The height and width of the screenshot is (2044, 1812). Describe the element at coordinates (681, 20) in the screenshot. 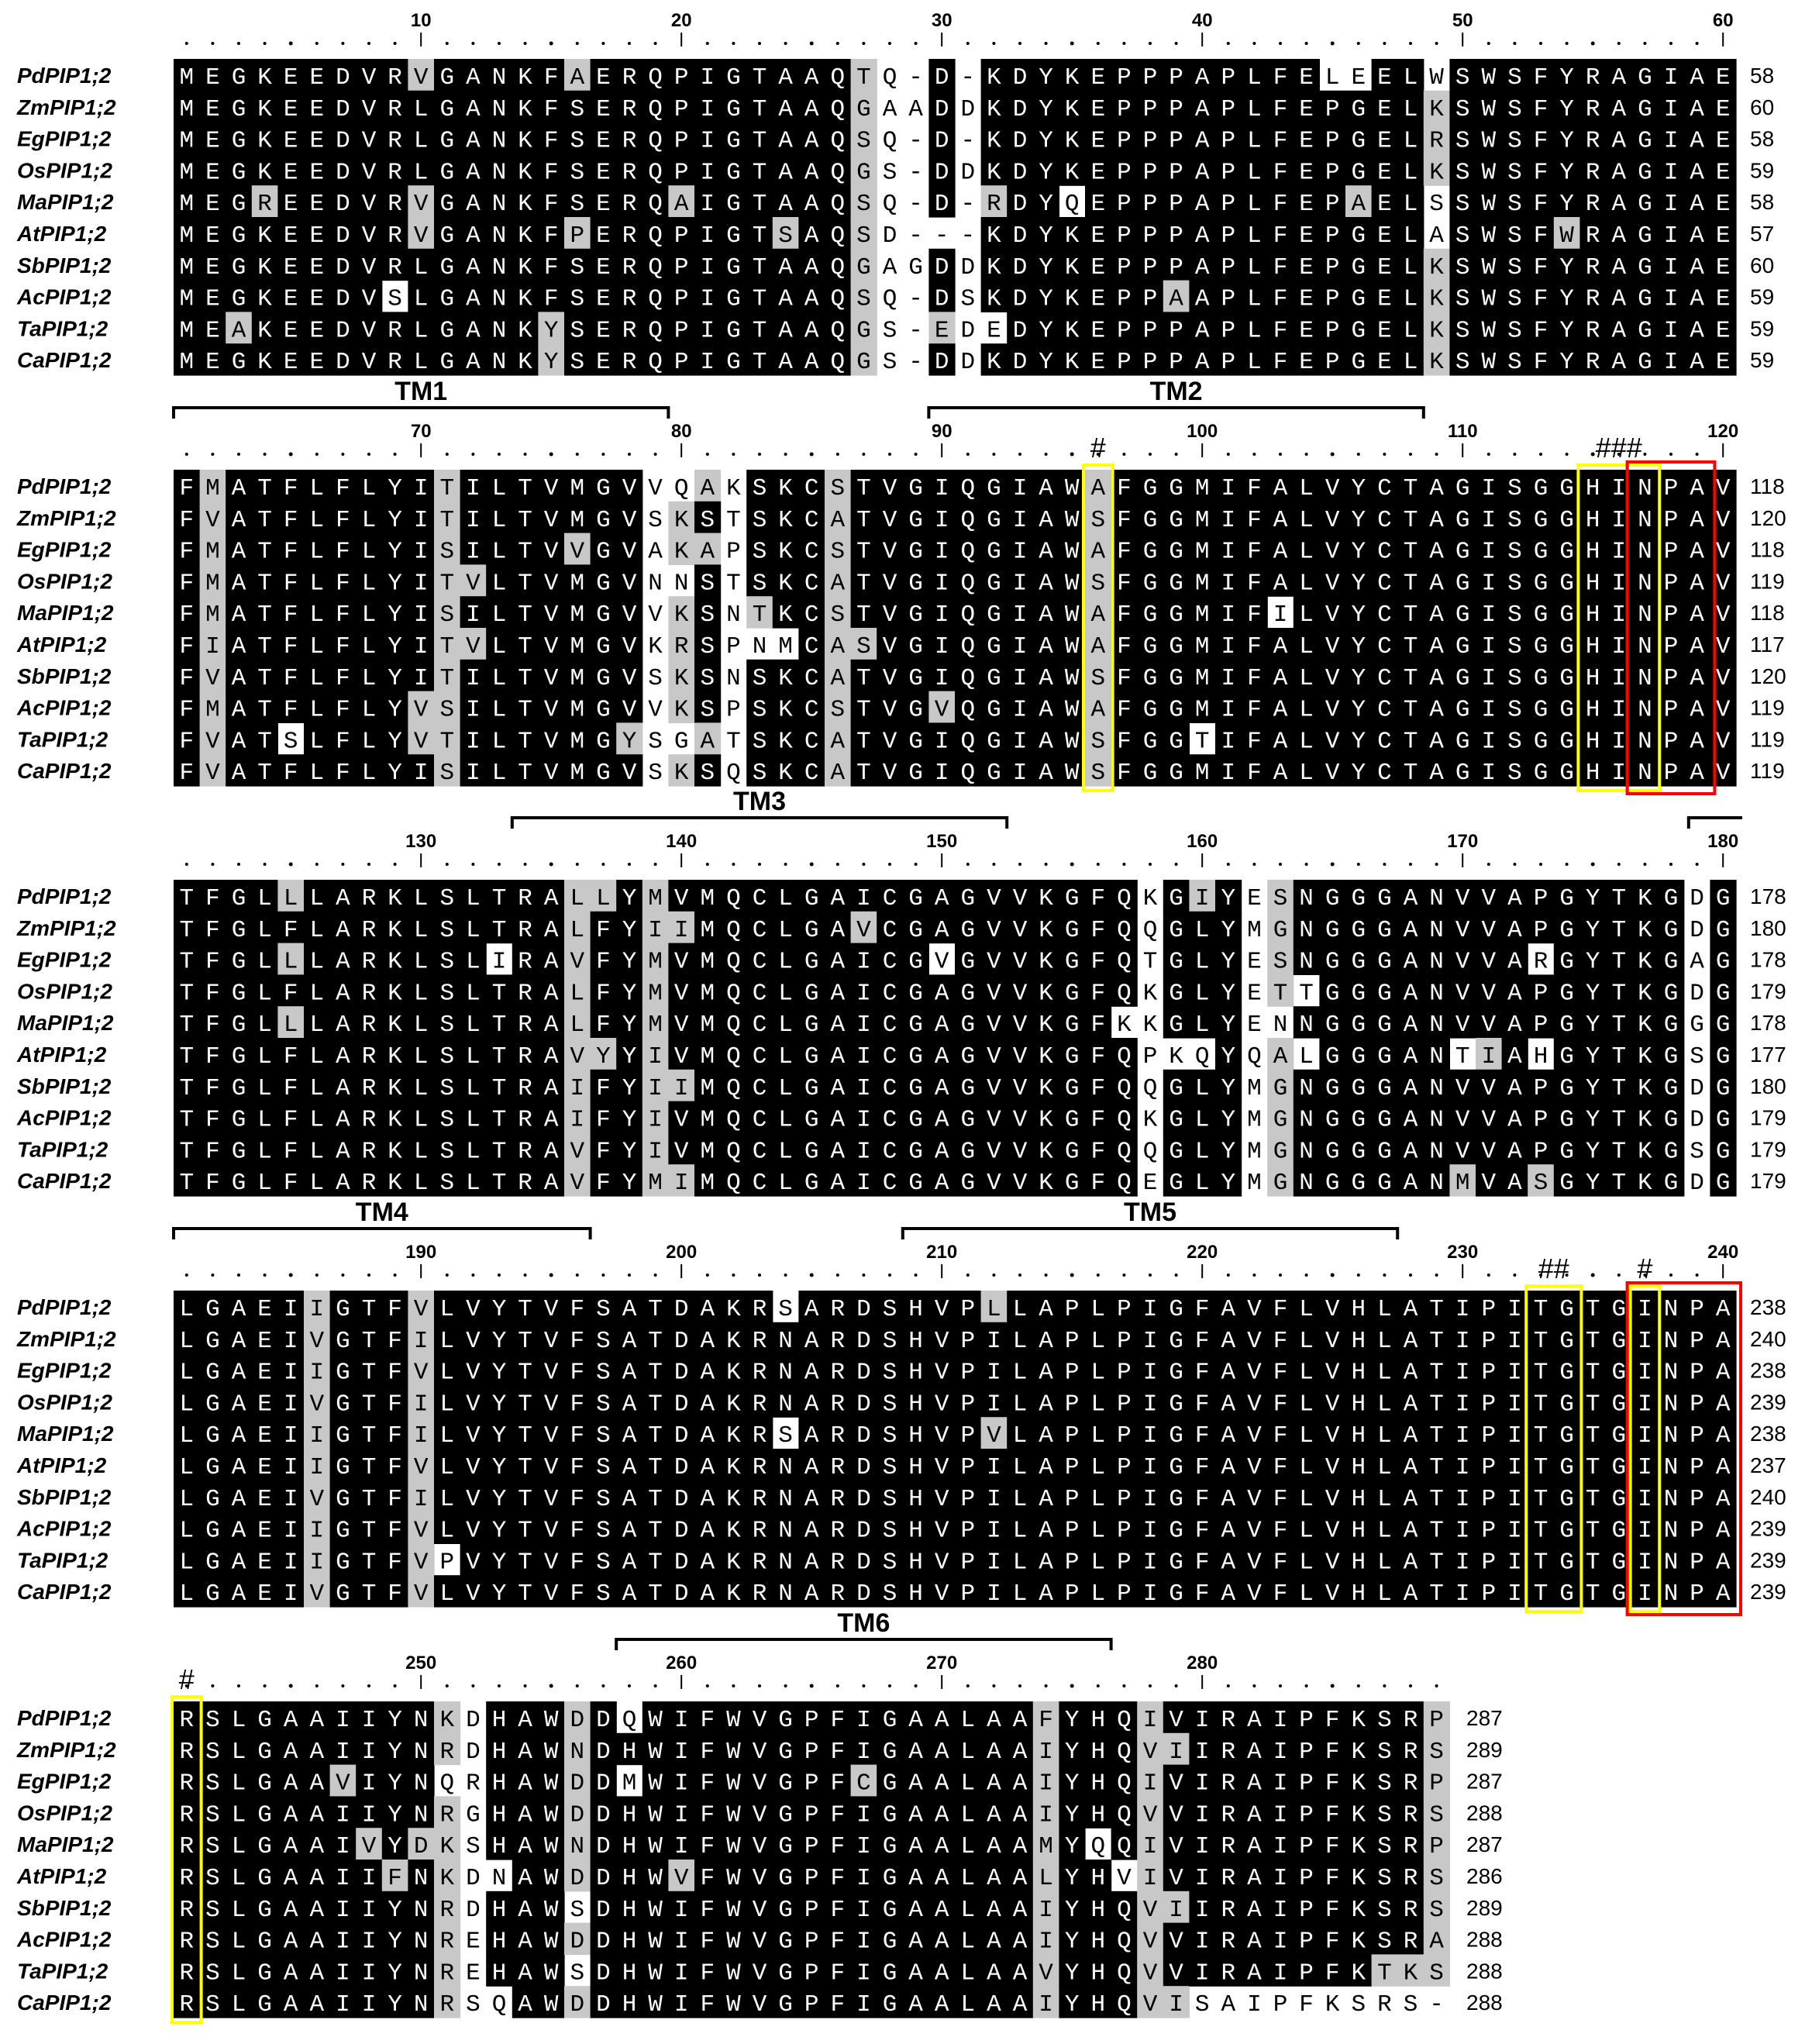

I see `ruler-number: 20` at that location.